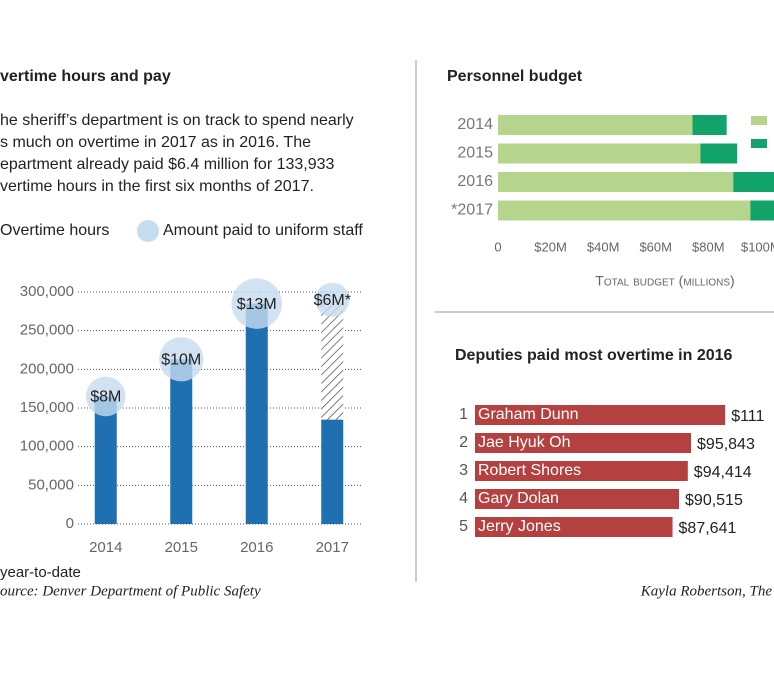  What do you see at coordinates (708, 528) in the screenshot?
I see `data-label: $87,641` at bounding box center [708, 528].